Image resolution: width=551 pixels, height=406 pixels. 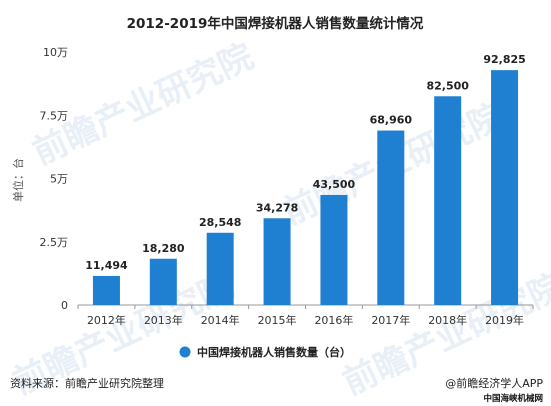 What do you see at coordinates (106, 265) in the screenshot?
I see `data-label: 11,494` at bounding box center [106, 265].